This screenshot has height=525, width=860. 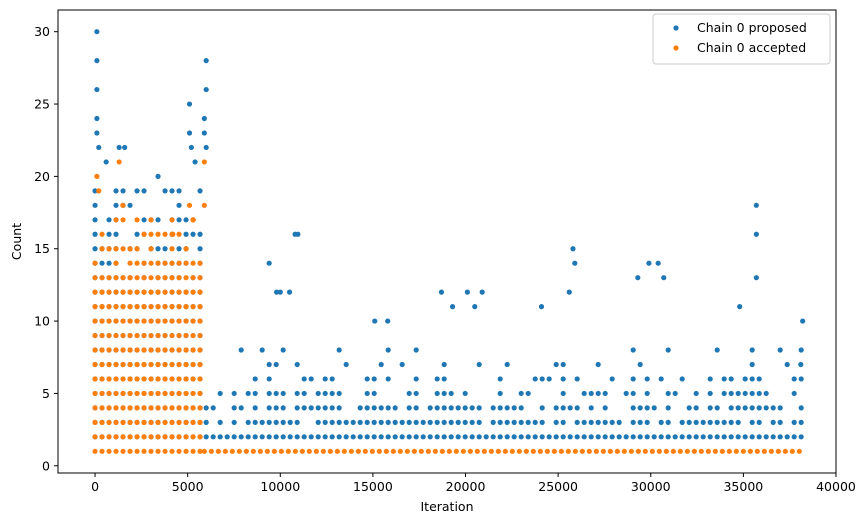 I want to click on x-axis-title: Iteration, so click(x=446, y=506).